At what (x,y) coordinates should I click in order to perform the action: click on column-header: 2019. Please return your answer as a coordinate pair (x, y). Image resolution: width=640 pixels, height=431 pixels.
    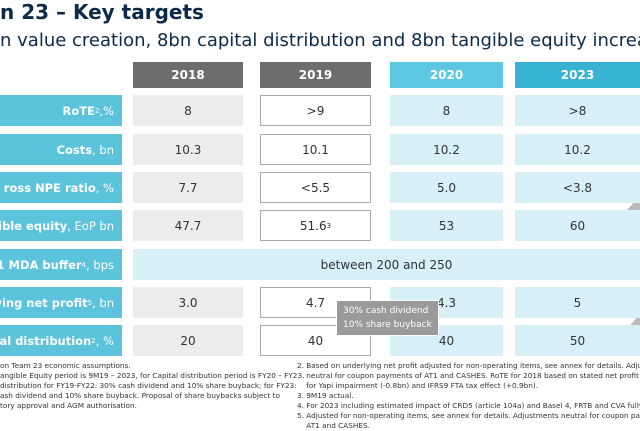
    Looking at the image, I should click on (315, 75).